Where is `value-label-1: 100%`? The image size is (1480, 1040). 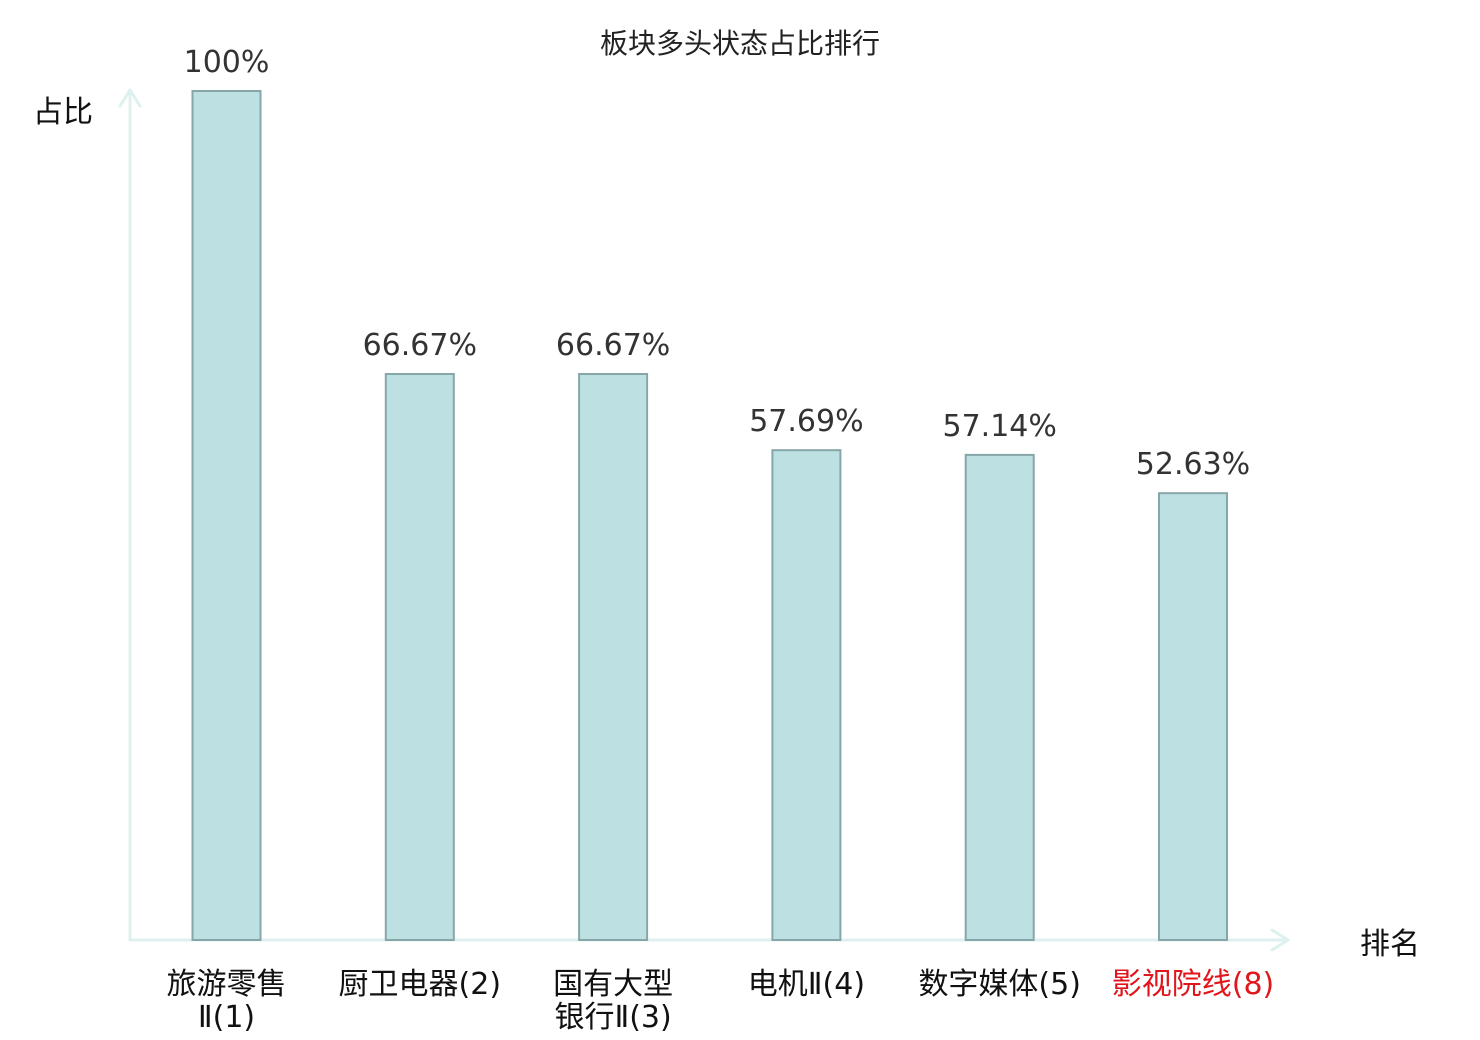 value-label-1: 100% is located at coordinates (227, 62).